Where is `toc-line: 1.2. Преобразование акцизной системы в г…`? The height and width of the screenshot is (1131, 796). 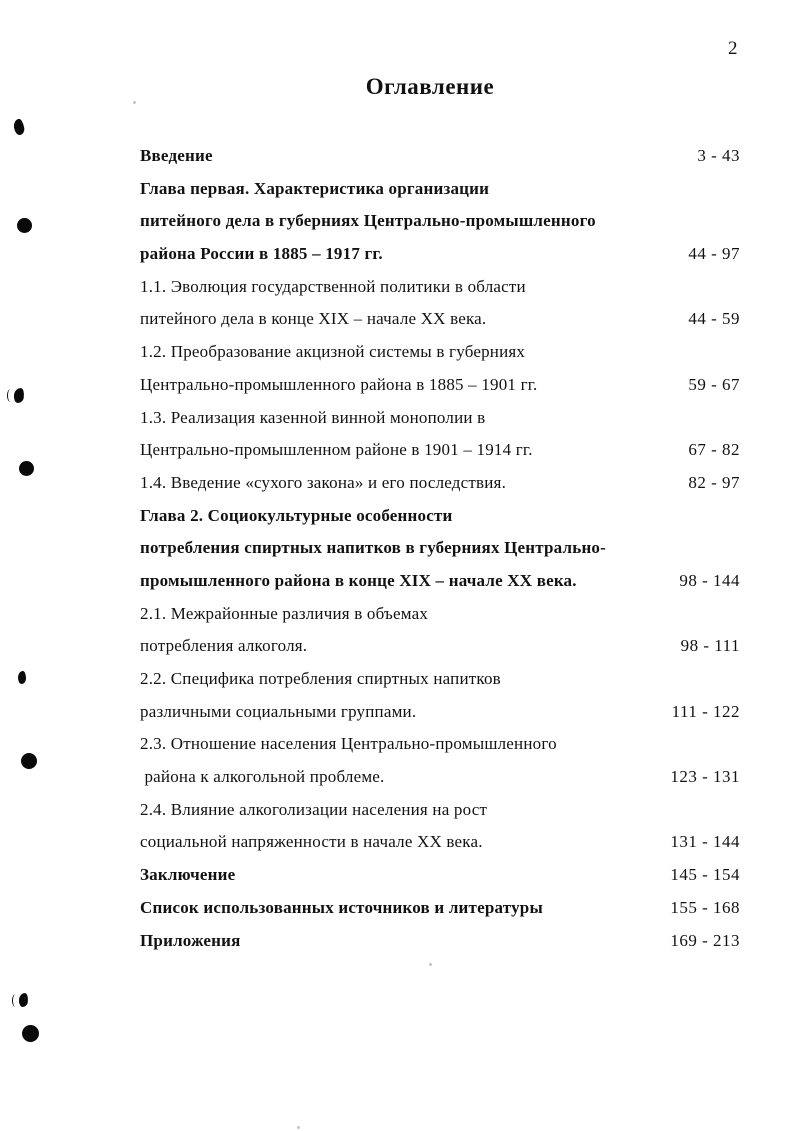
toc-line: 1.2. Преобразование акцизной системы в г… is located at coordinates (440, 352).